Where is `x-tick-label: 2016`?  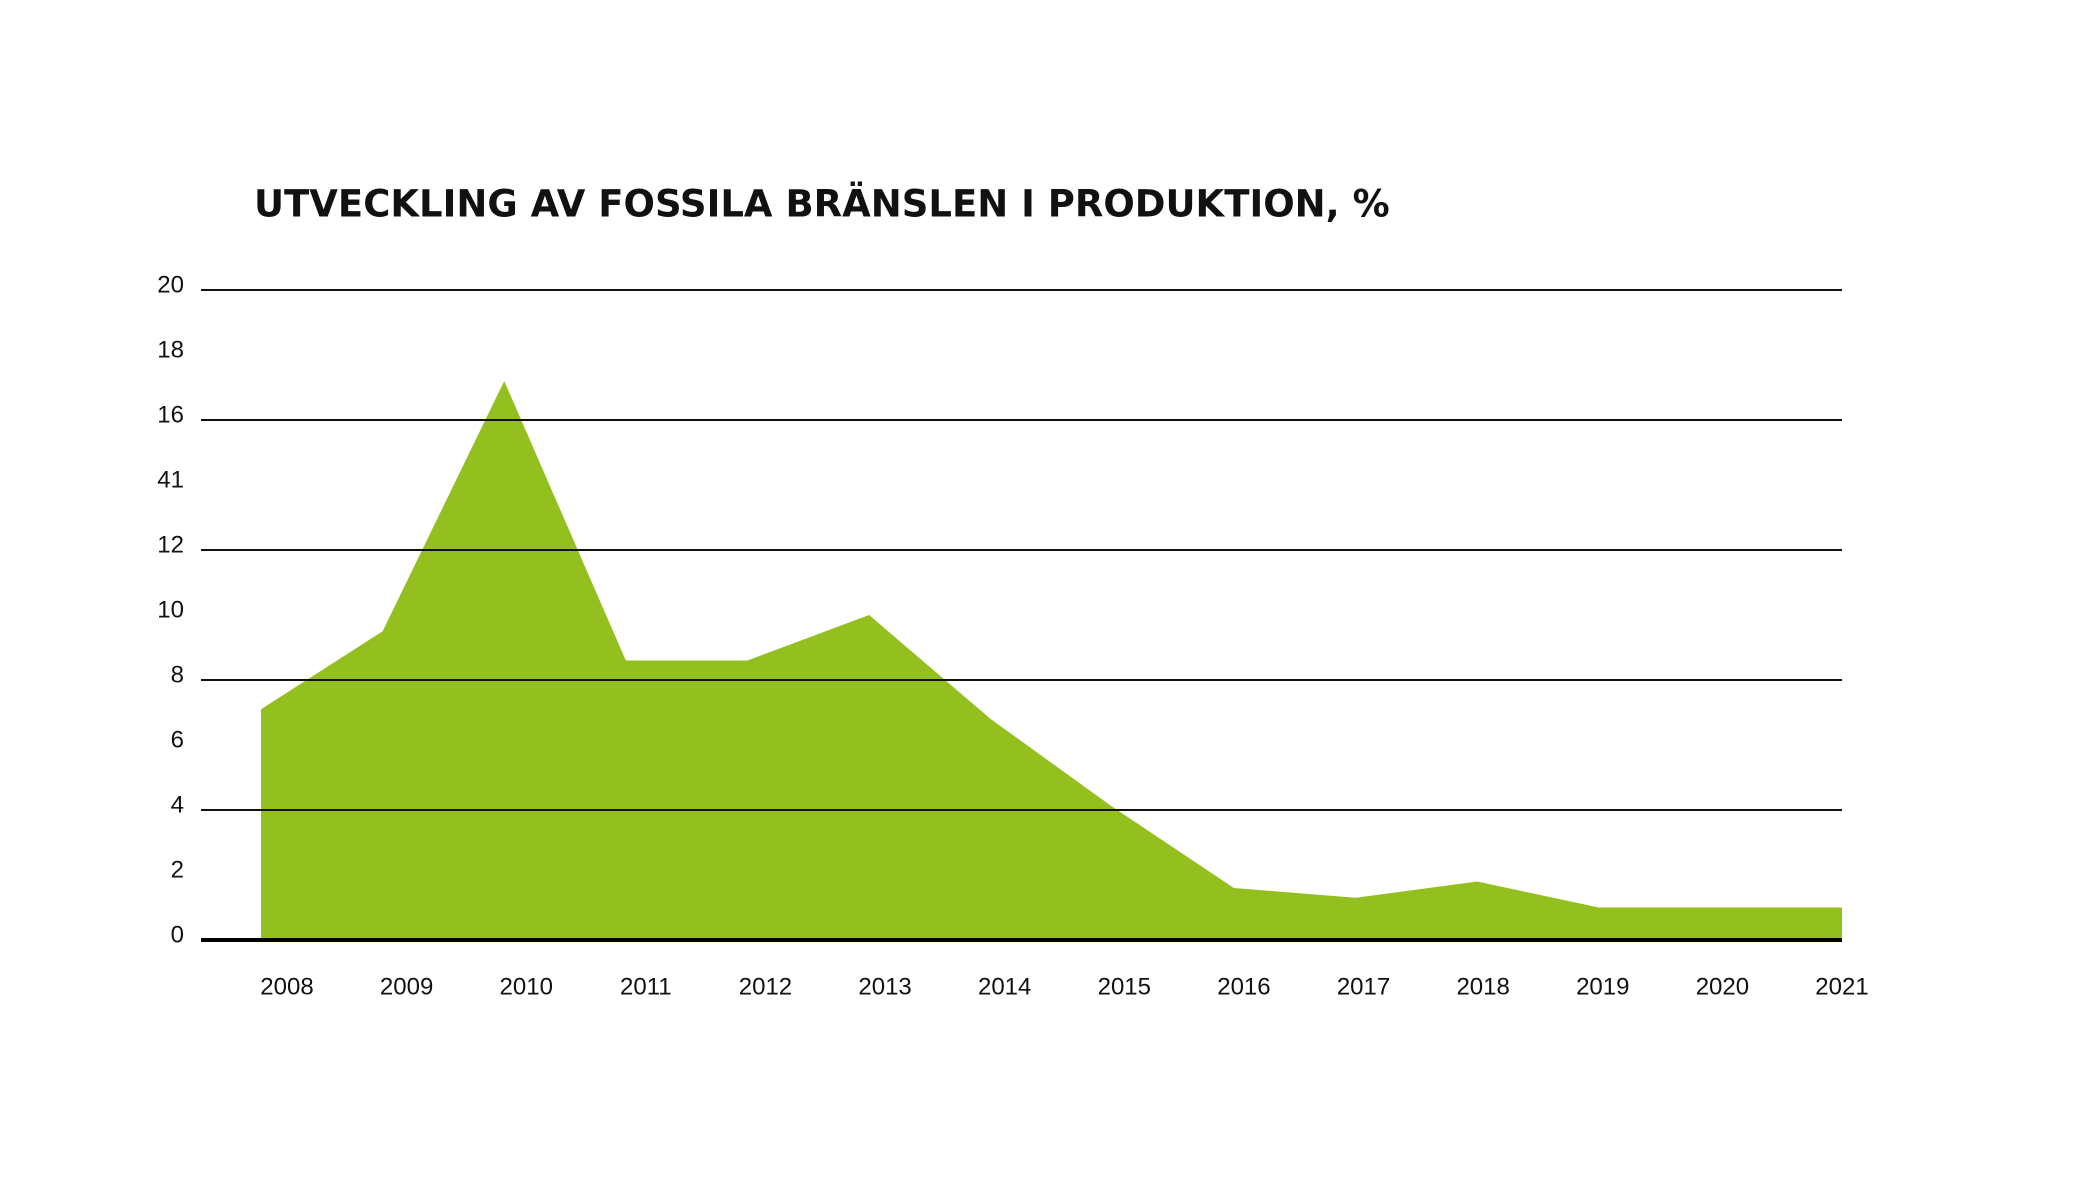 x-tick-label: 2016 is located at coordinates (1243, 986).